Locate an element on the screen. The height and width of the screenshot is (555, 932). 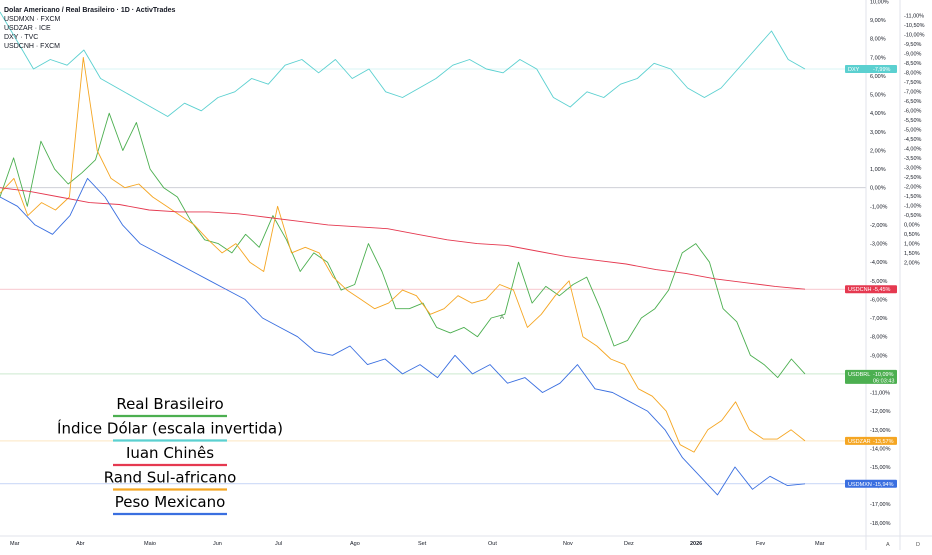
badge-symbol: DXY is located at coordinates (854, 70).